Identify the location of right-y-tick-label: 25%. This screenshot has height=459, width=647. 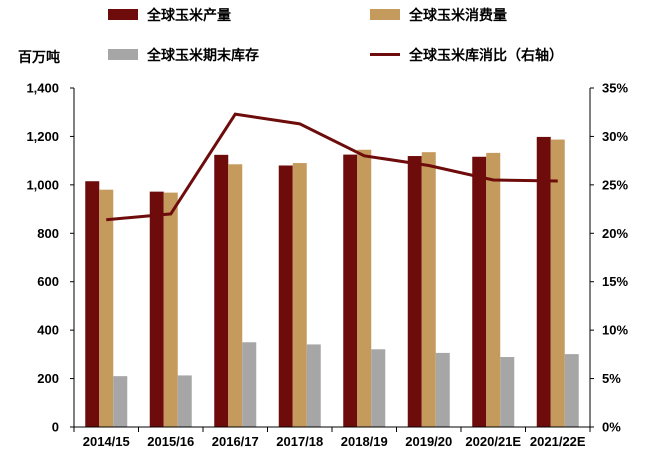
(615, 184).